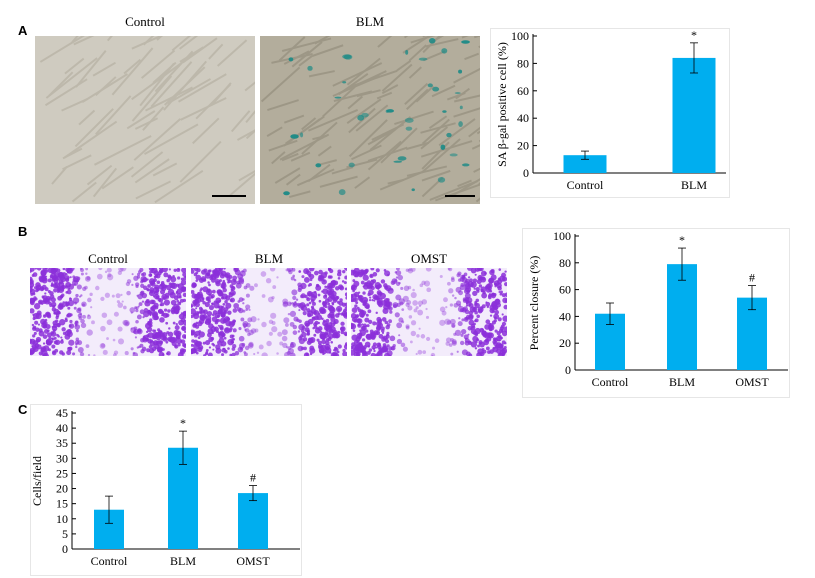 The image size is (815, 578). Describe the element at coordinates (568, 370) in the screenshot. I see `y-tick-label: 0` at that location.